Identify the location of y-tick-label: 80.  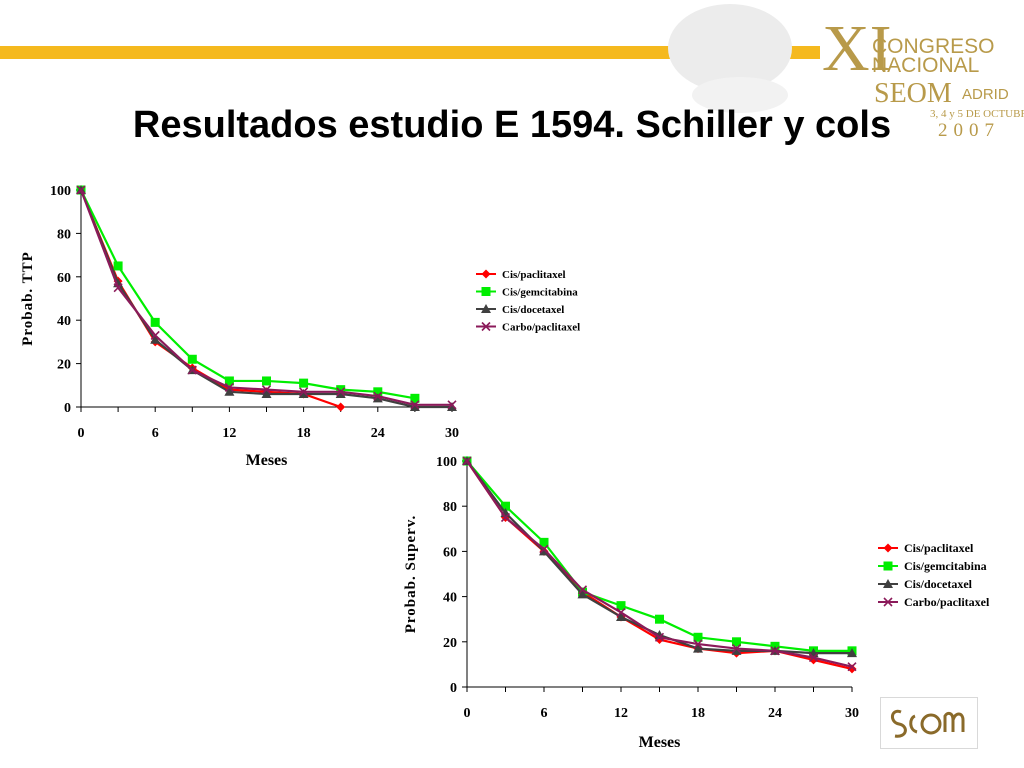
(450, 507).